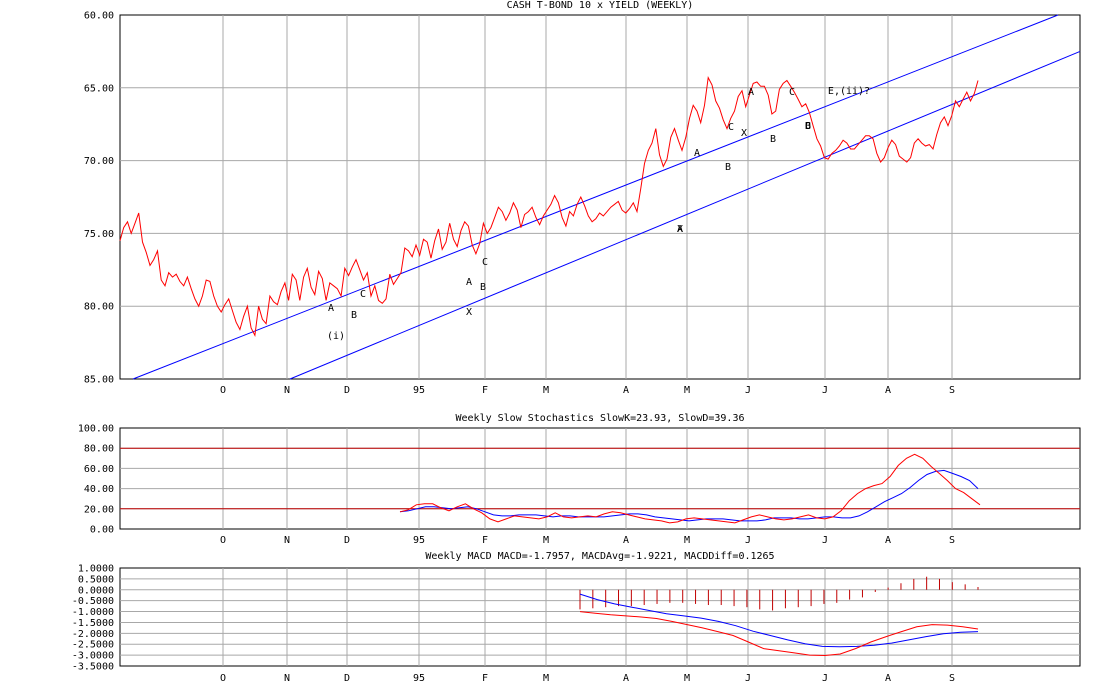  What do you see at coordinates (93, 667) in the screenshot?
I see `y-tick-label: -3.5000` at bounding box center [93, 667].